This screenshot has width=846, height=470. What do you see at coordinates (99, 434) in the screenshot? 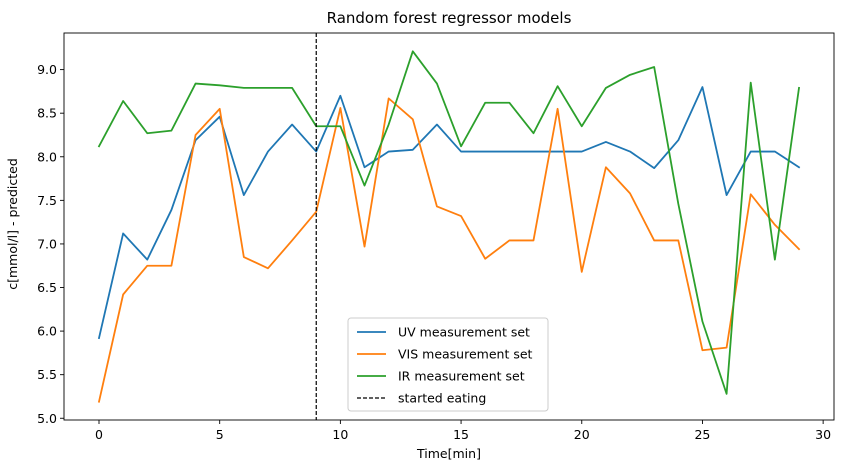
I see `x-tick-label: 0` at bounding box center [99, 434].